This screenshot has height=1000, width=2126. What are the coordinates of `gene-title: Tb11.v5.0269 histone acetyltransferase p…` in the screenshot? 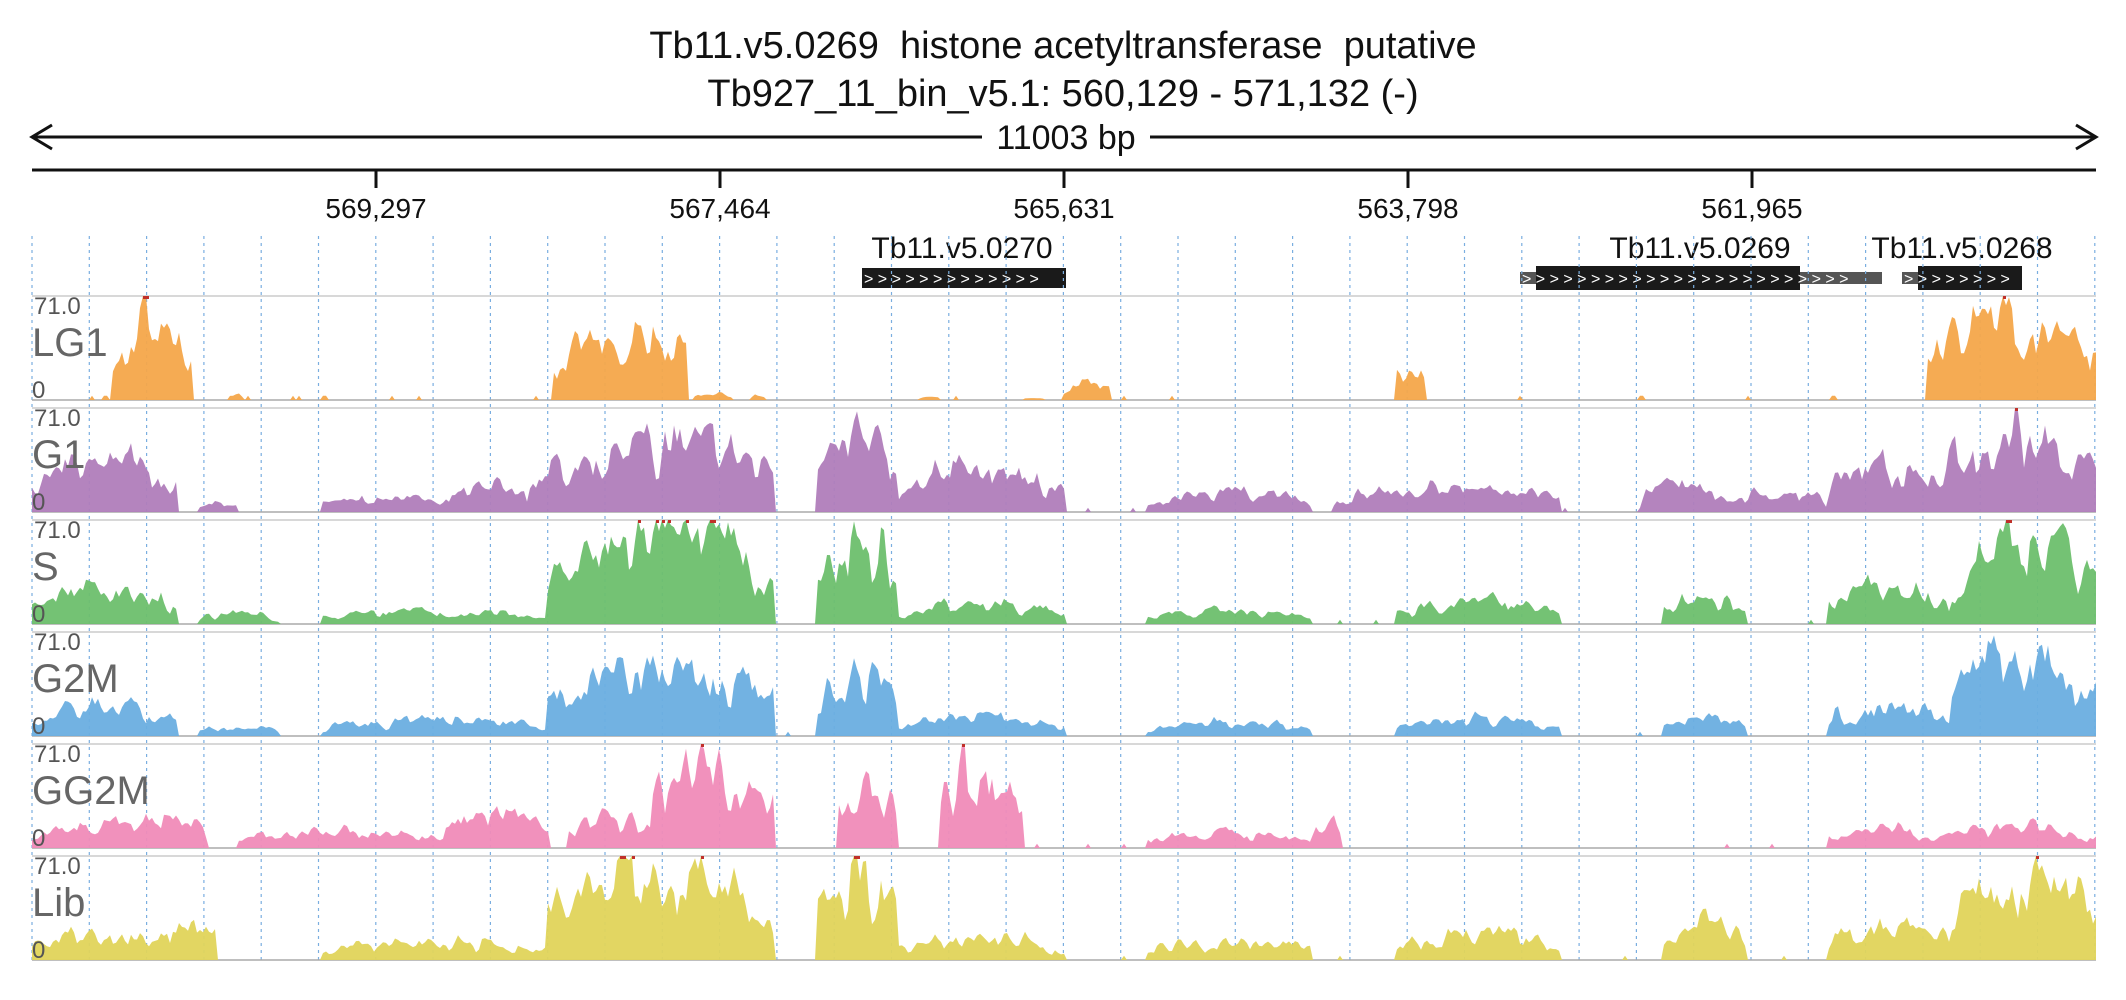 It's located at (1063, 46).